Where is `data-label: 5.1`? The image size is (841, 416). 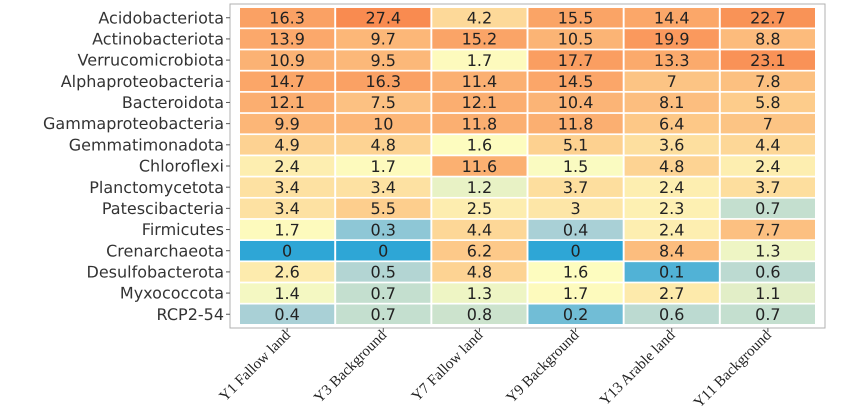
data-label: 5.1 is located at coordinates (575, 145).